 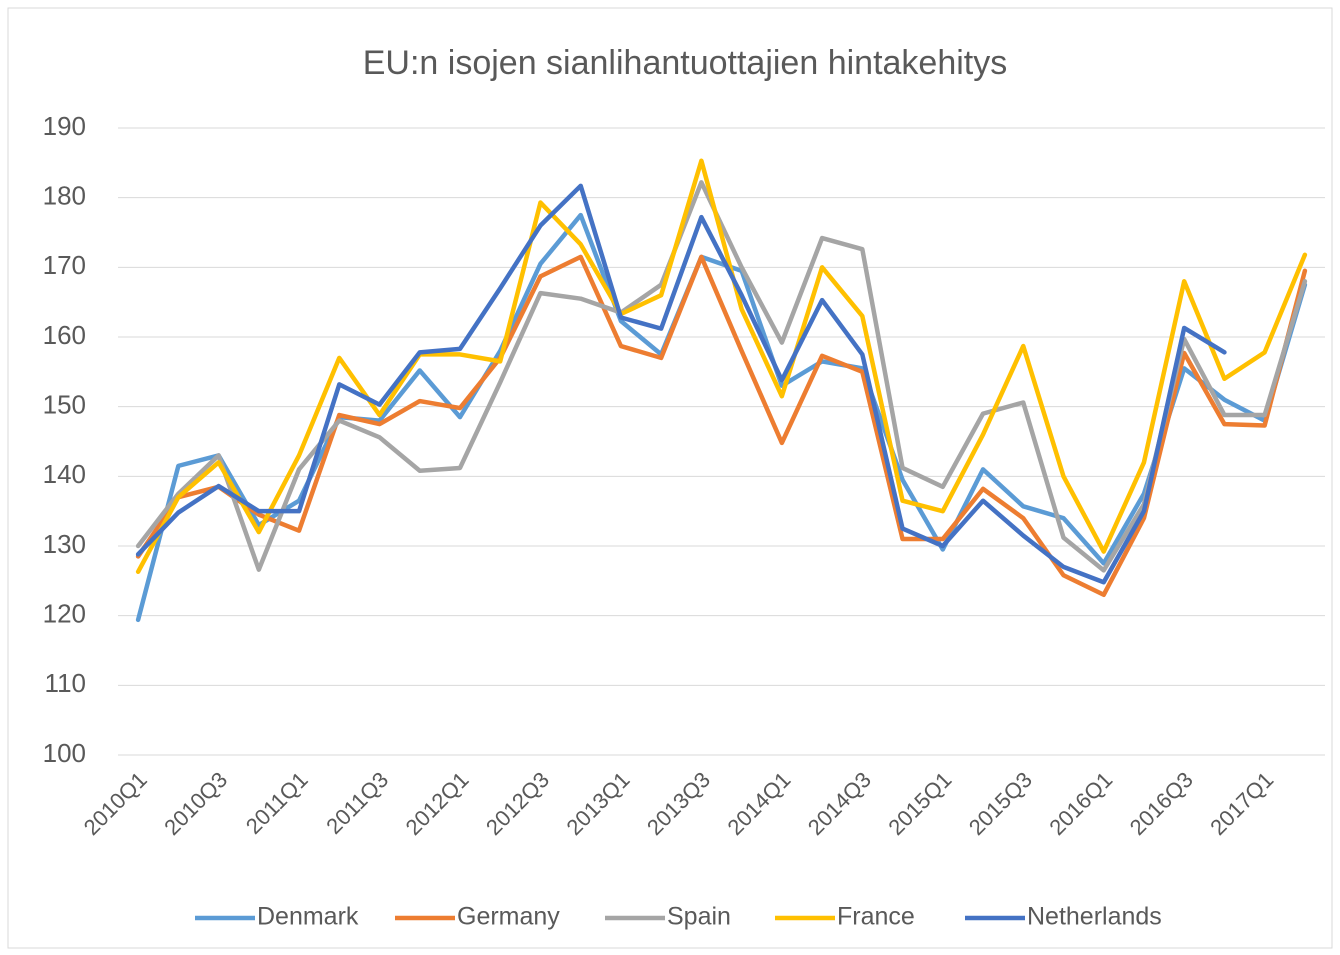 What do you see at coordinates (64, 126) in the screenshot?
I see `y-tick-label: 190` at bounding box center [64, 126].